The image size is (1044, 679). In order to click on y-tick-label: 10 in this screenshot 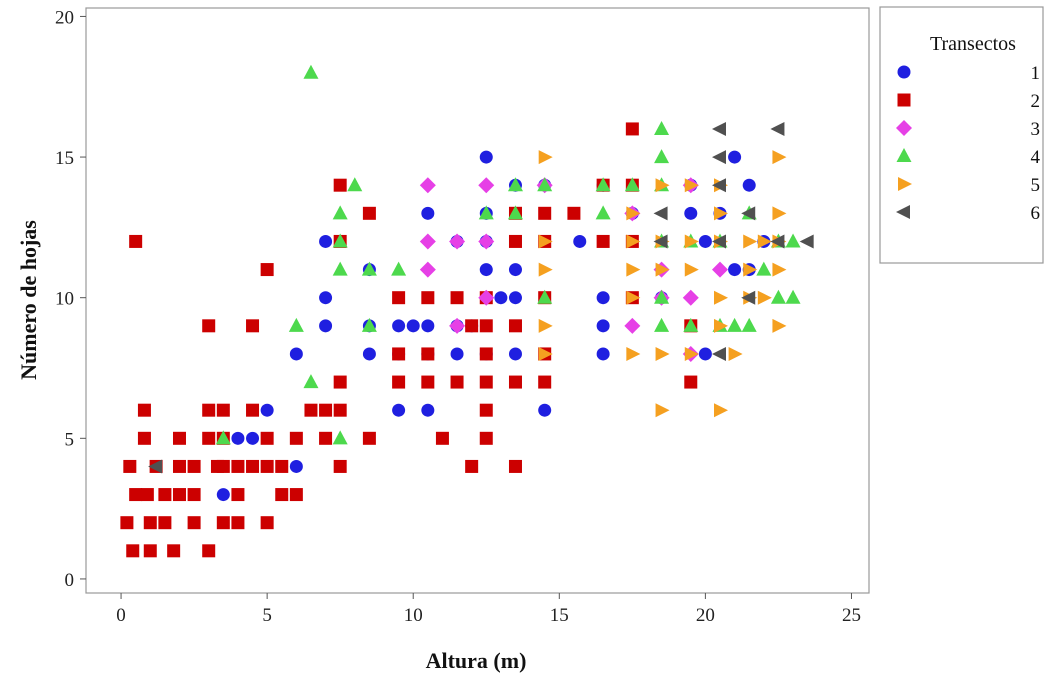, I will do `click(64, 299)`.